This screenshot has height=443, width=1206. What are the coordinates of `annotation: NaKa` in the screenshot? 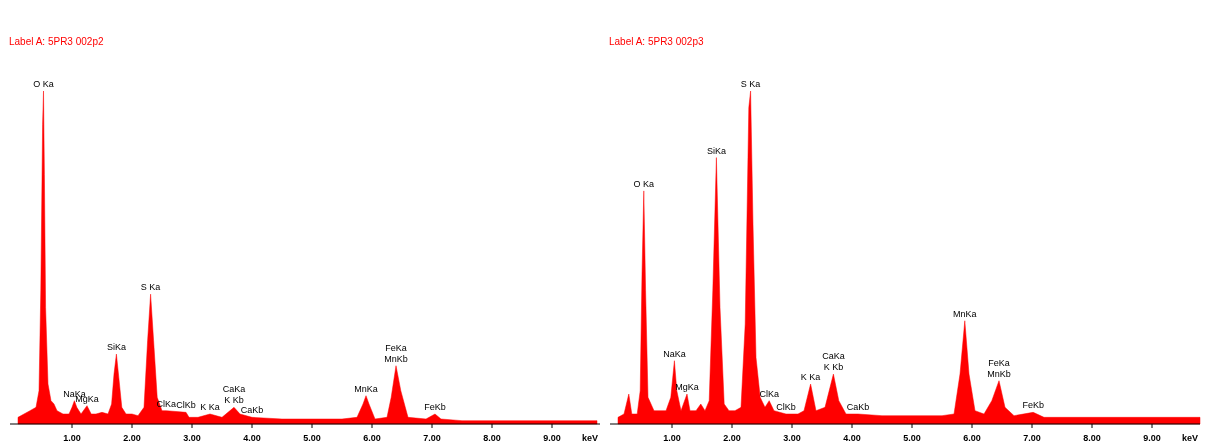 It's located at (674, 353).